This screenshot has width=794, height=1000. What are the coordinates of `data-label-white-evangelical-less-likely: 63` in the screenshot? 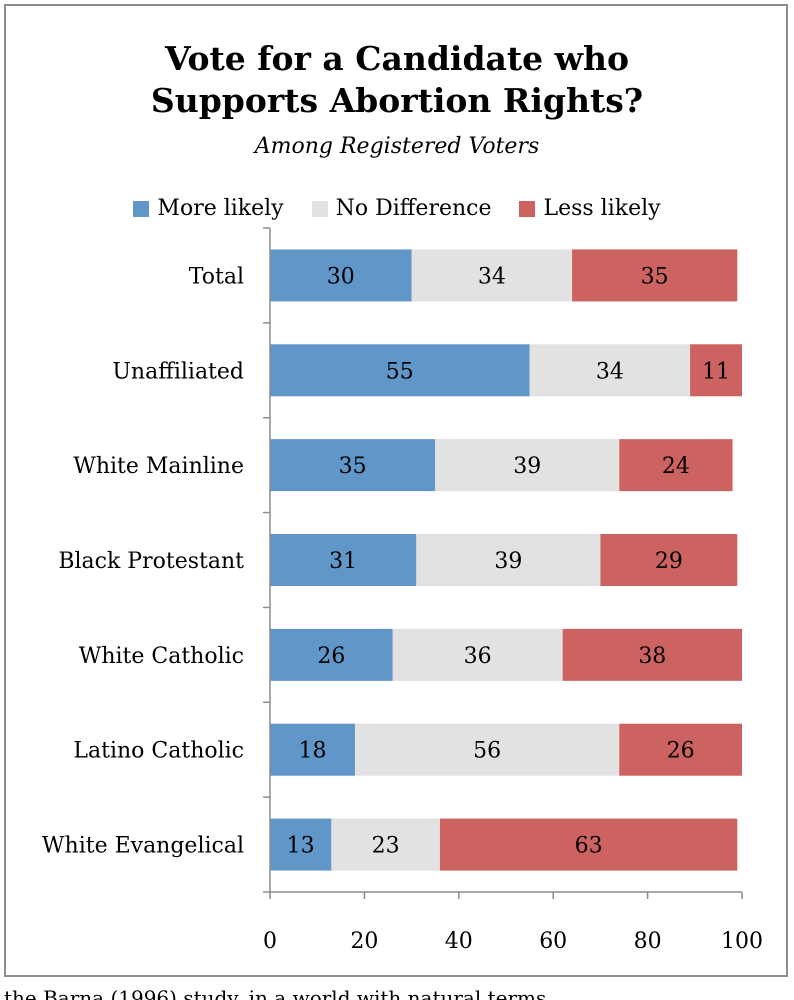 It's located at (589, 846).